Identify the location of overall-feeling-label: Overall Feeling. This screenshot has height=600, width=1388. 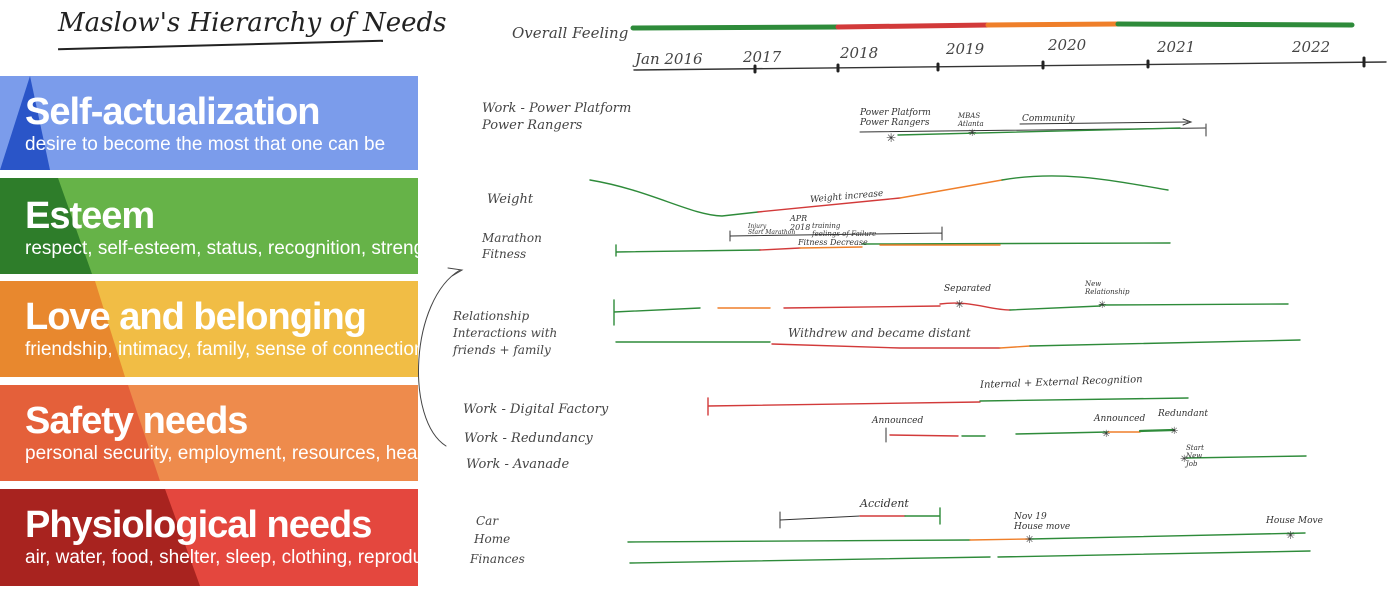
(570, 33).